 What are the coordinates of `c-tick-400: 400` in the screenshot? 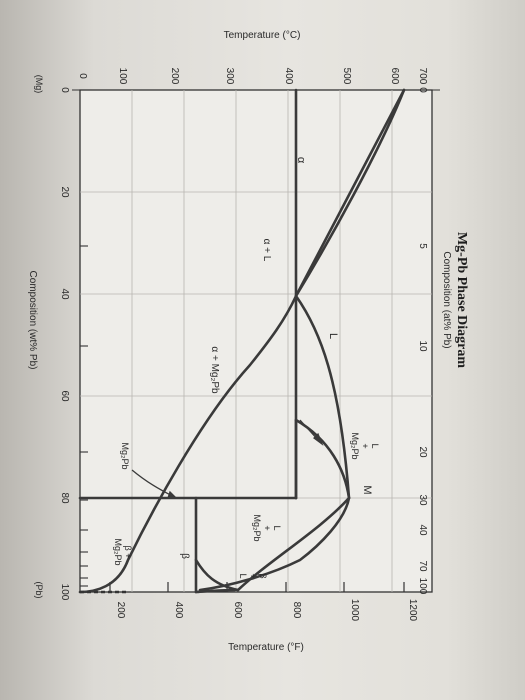 It's located at (288, 76).